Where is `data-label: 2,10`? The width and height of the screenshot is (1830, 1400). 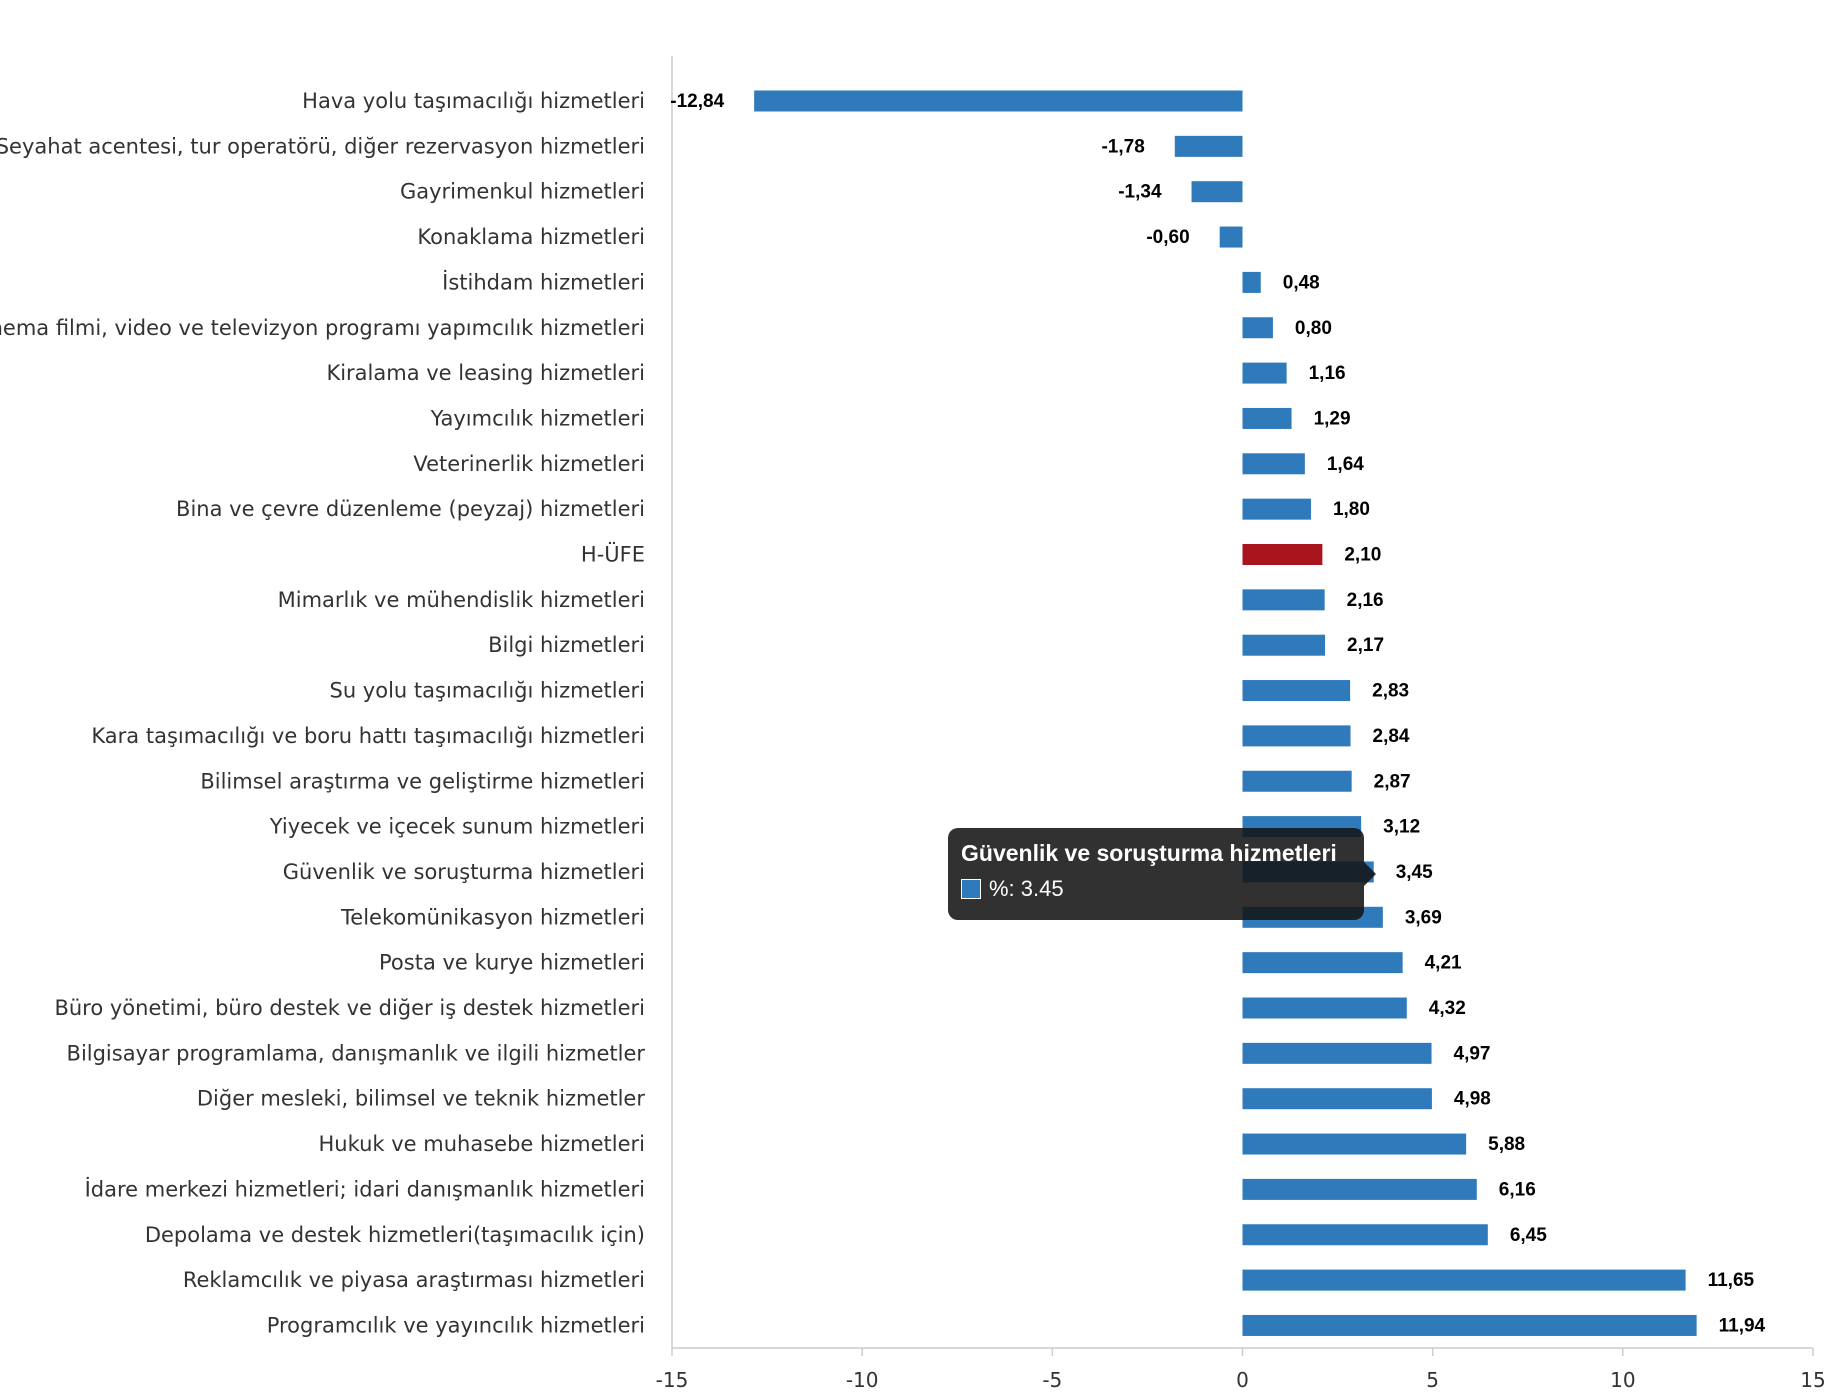
data-label: 2,10 is located at coordinates (1362, 555).